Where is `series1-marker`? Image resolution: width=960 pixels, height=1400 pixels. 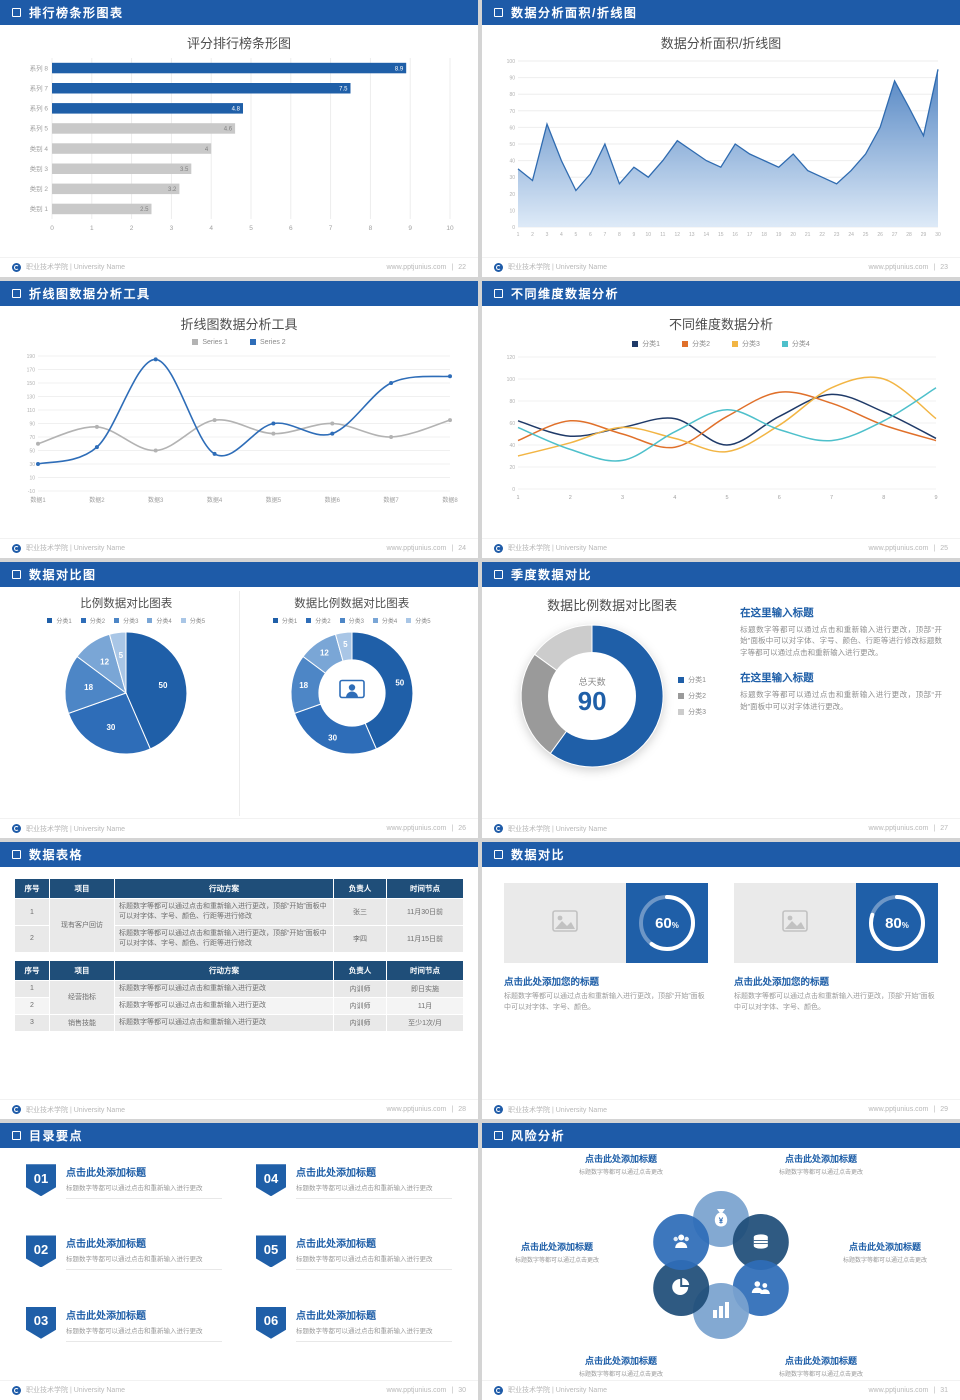
series1-marker is located at coordinates (195, 342).